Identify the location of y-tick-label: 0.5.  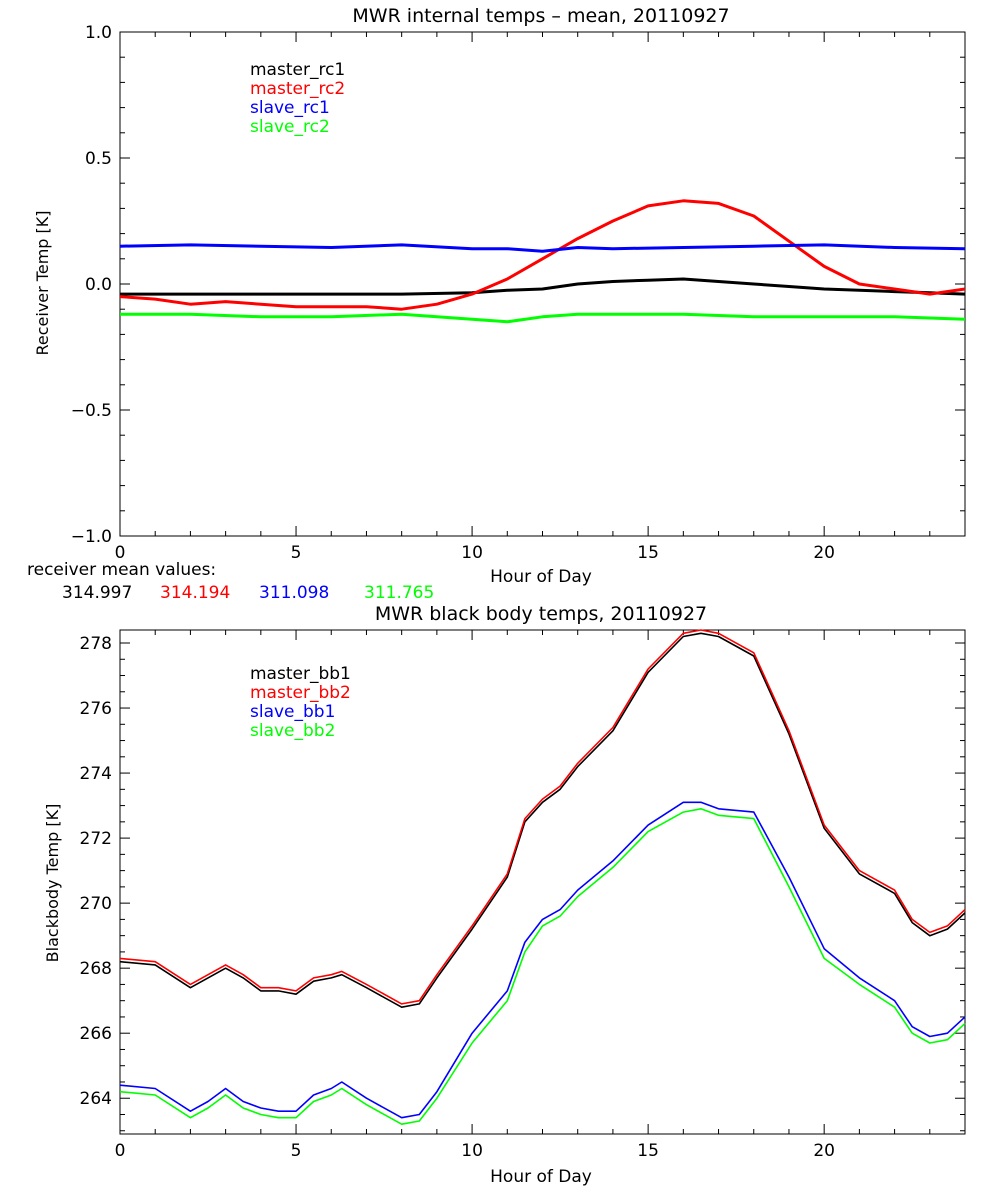
(98, 159).